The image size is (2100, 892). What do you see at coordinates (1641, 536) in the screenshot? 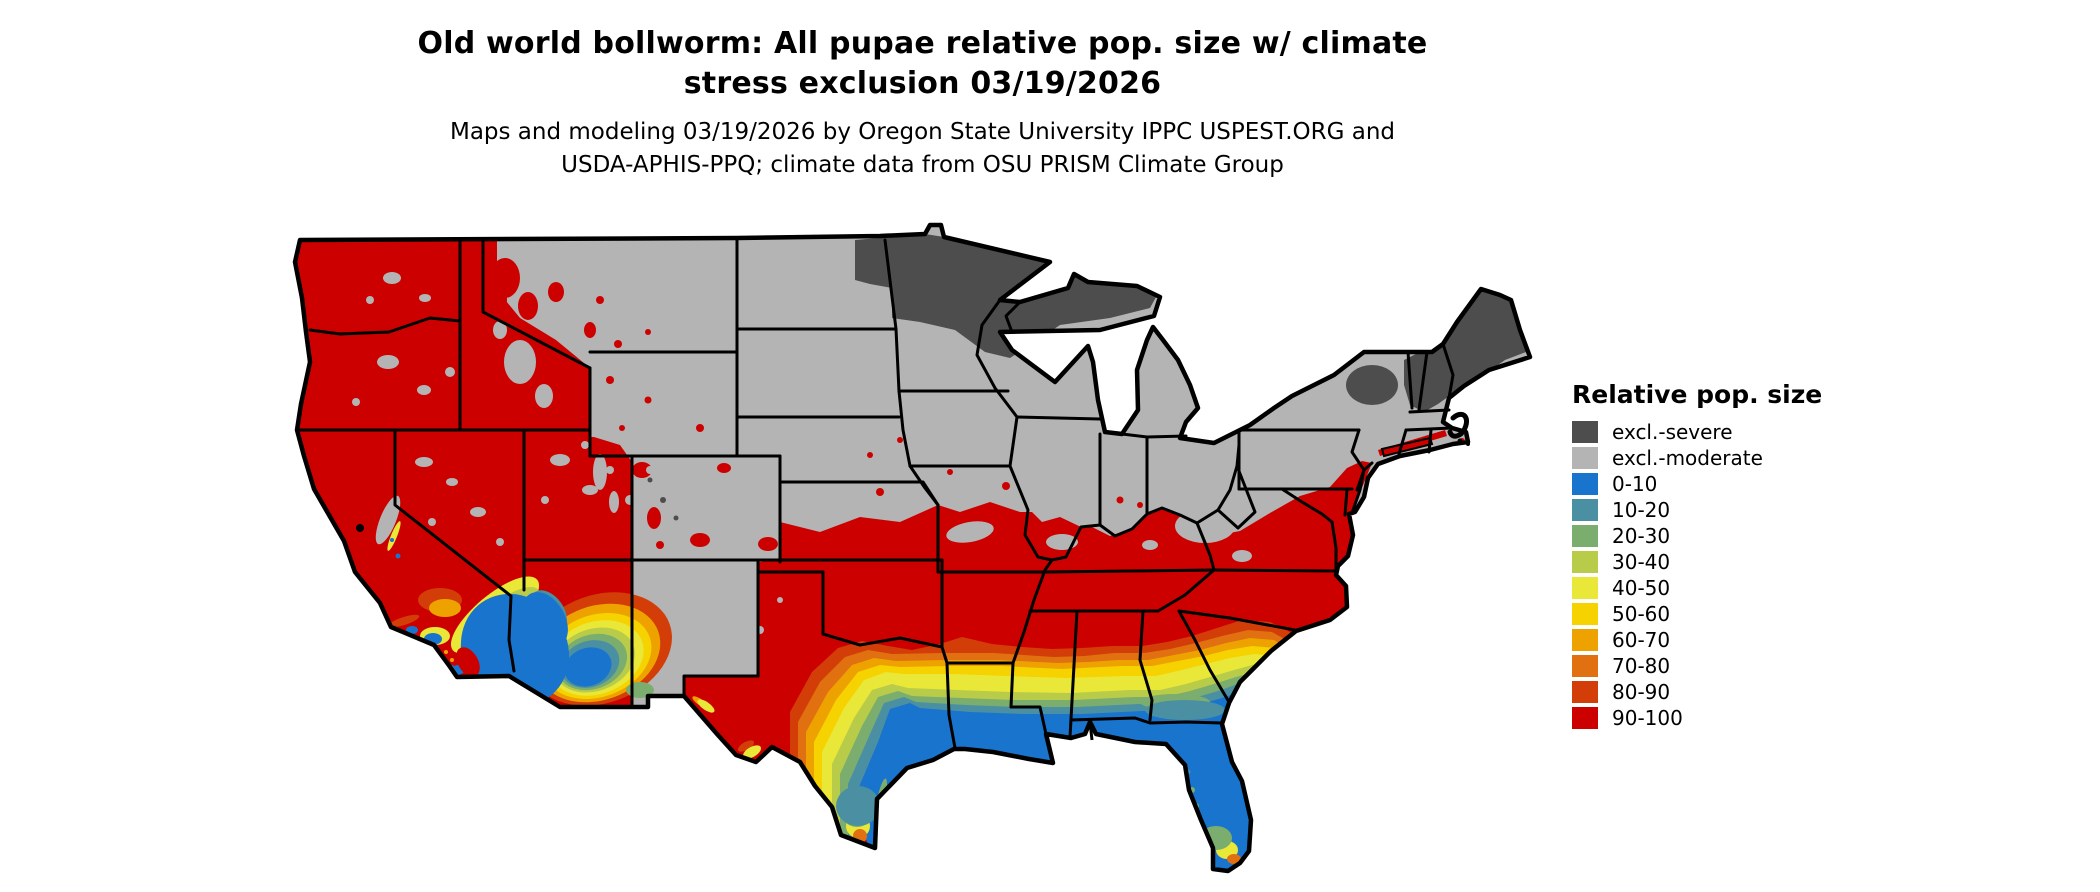
I see `legend-item-label: 20-30` at bounding box center [1641, 536].